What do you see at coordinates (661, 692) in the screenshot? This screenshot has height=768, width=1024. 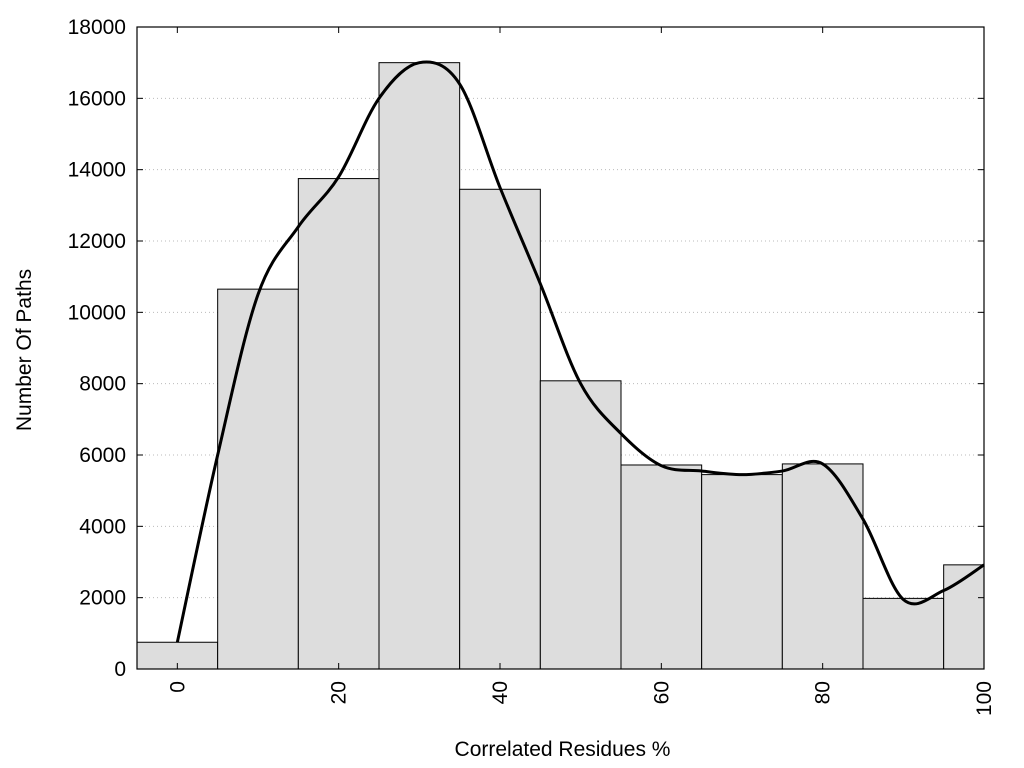 I see `x-tick-label: 60` at bounding box center [661, 692].